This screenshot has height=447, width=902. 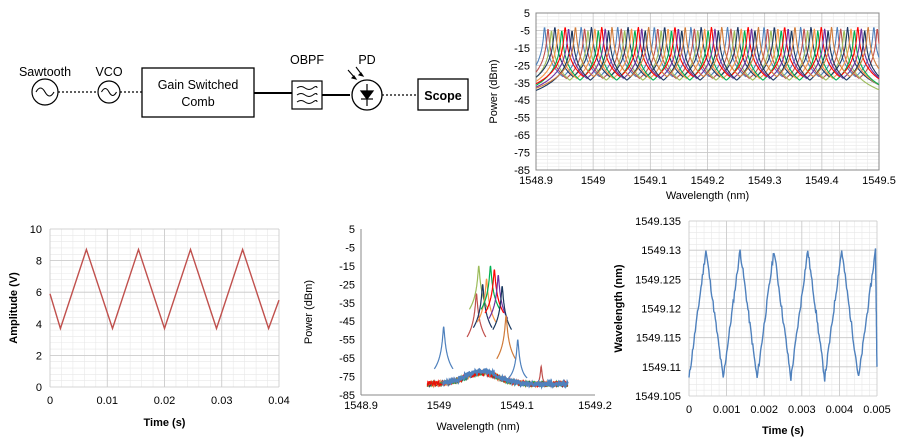 I want to click on gain-switched-comb-block, so click(x=198, y=92).